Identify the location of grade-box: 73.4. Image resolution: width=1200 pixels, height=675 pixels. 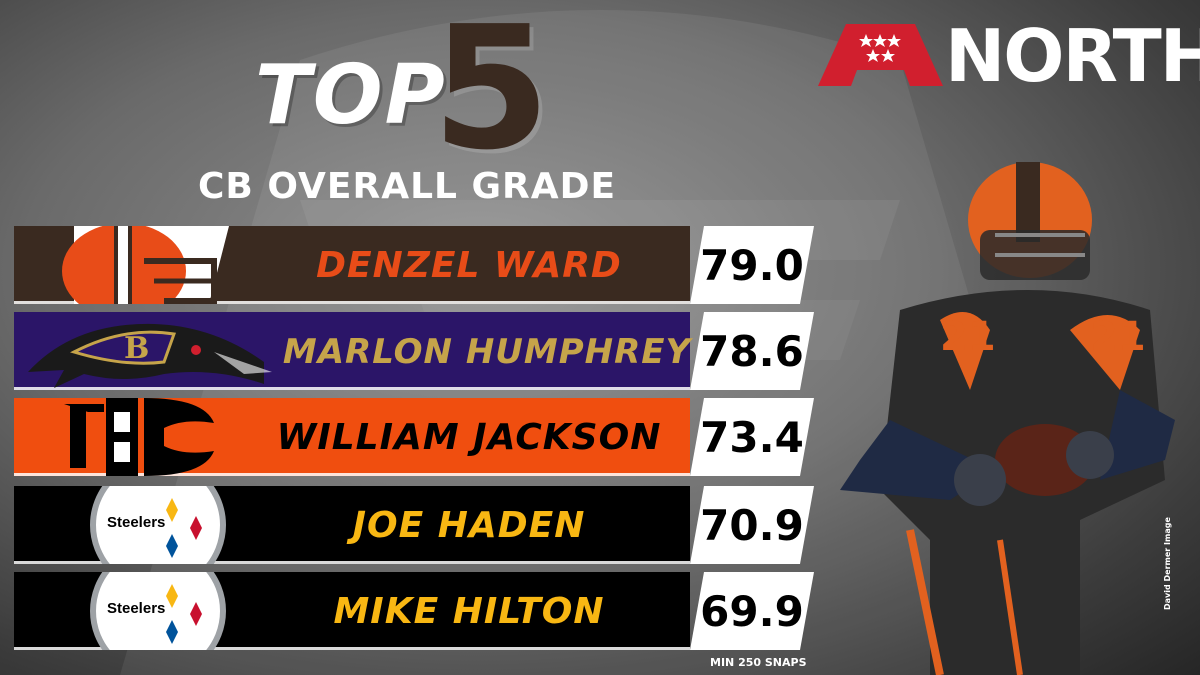
(752, 437).